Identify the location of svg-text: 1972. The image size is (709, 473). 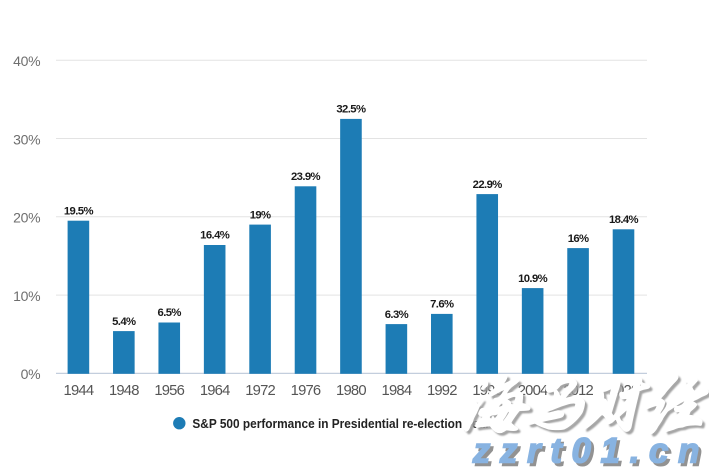
(260, 391).